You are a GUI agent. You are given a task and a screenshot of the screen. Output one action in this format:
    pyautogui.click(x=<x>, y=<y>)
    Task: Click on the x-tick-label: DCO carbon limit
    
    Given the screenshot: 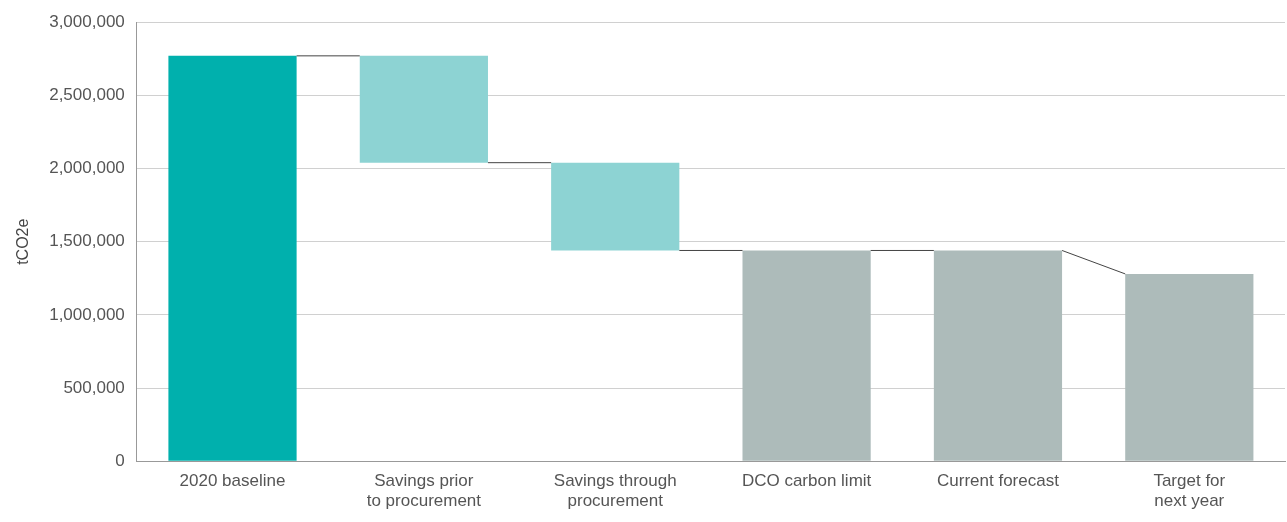 What is the action you would take?
    pyautogui.click(x=806, y=481)
    